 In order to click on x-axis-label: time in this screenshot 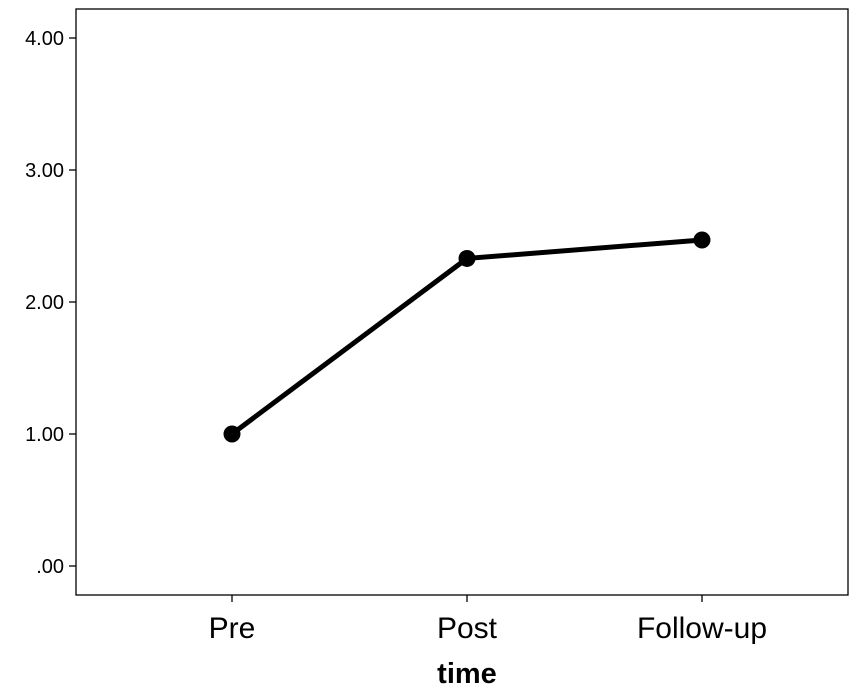, I will do `click(467, 674)`.